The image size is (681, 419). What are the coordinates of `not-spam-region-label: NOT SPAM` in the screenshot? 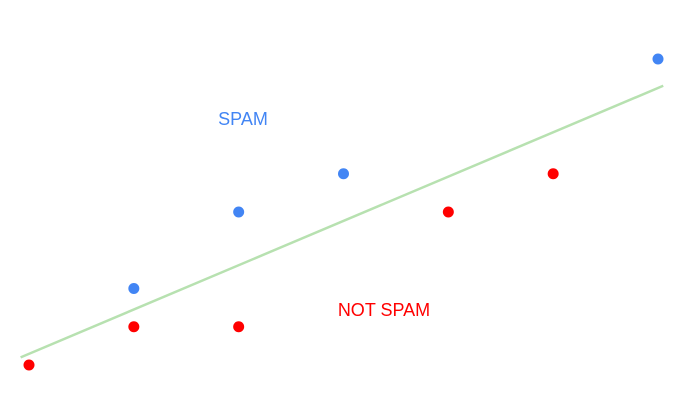 It's located at (384, 310).